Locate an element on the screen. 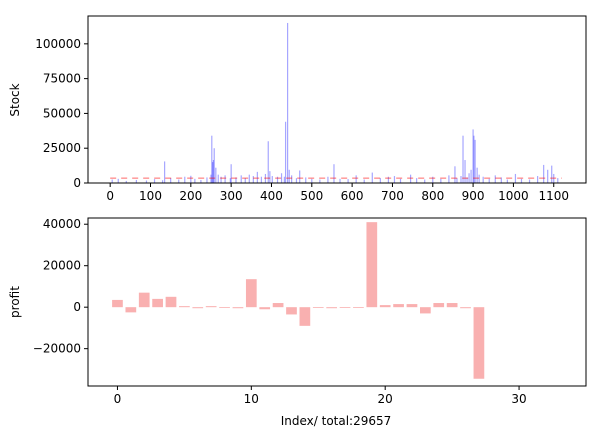  profit-y-tick-label: 0 is located at coordinates (77, 307).